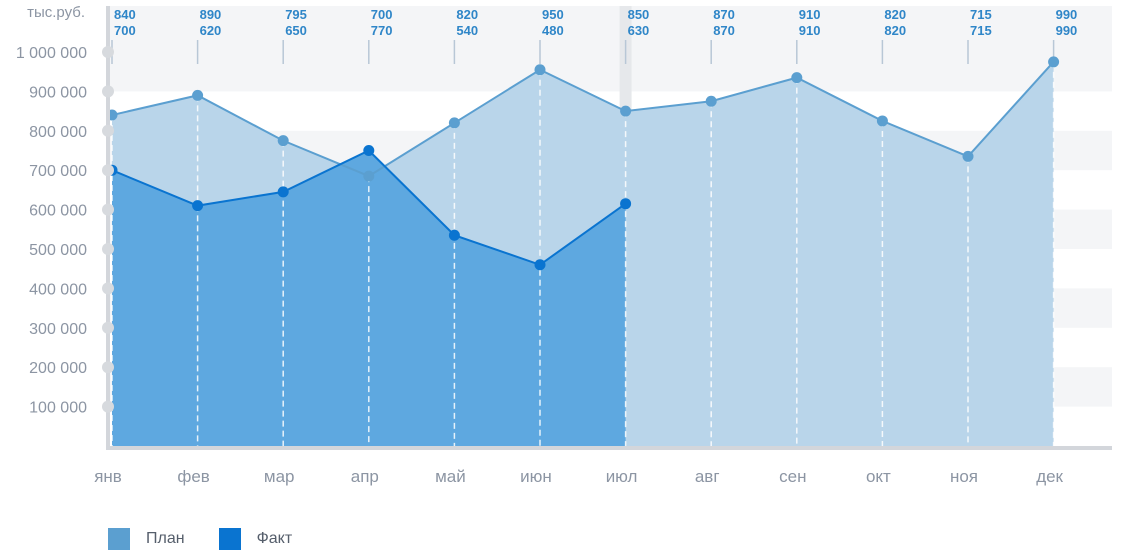  Describe the element at coordinates (296, 14) in the screenshot. I see `plan-value-label: 795` at that location.